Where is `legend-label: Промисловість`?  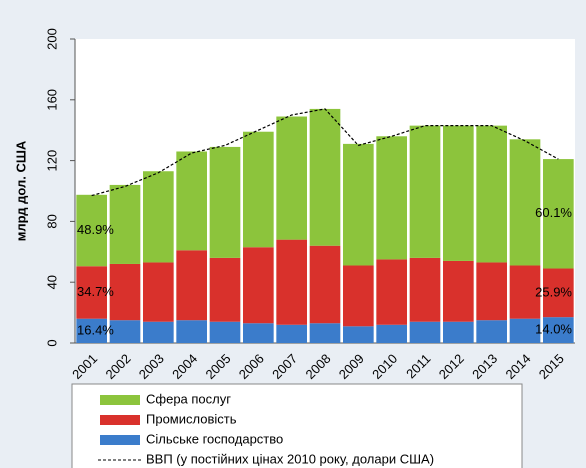
legend-label: Промисловість is located at coordinates (191, 418).